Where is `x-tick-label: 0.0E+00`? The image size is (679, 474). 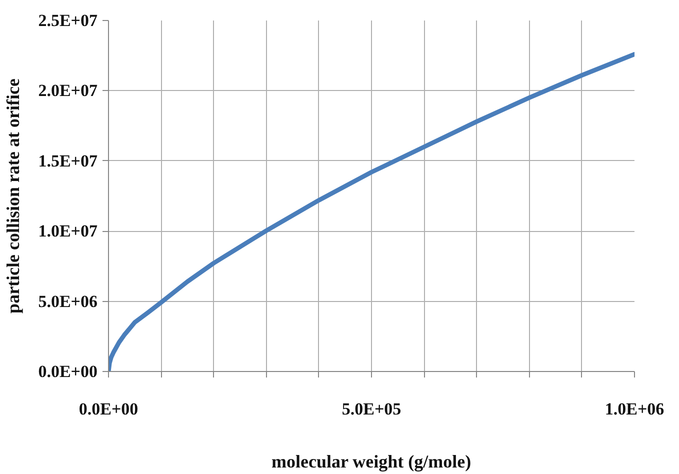
x-tick-label: 0.0E+00 is located at coordinates (108, 409).